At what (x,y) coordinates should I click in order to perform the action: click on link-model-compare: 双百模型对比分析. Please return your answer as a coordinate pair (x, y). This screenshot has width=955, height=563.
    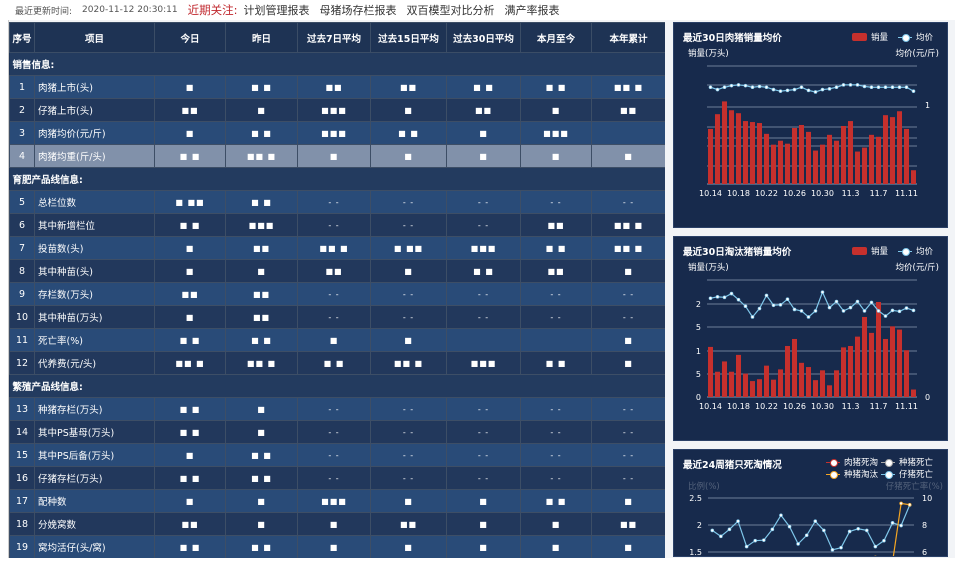
    Looking at the image, I should click on (450, 10).